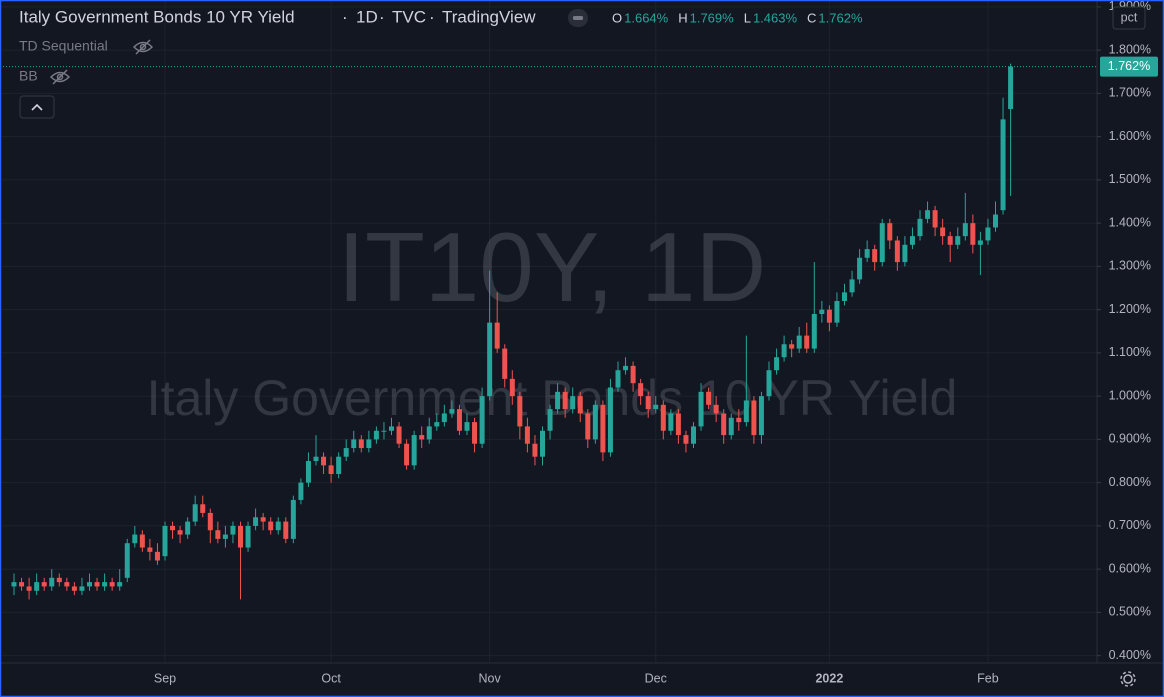 This screenshot has height=697, width=1164. Describe the element at coordinates (578, 18) in the screenshot. I see `market-status-icon` at that location.